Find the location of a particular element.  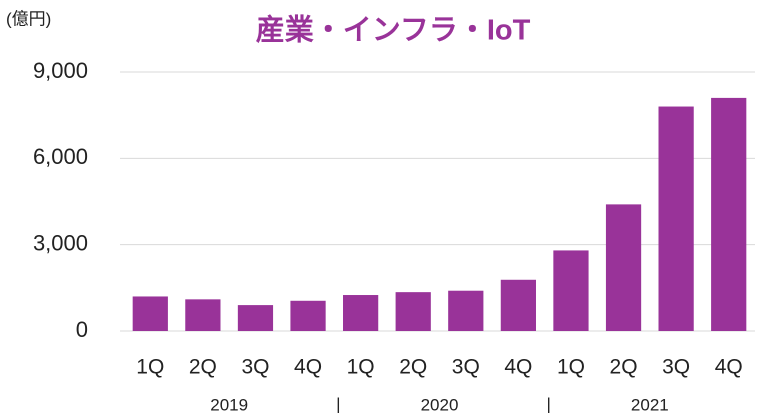

group-label: 2020 is located at coordinates (440, 404).